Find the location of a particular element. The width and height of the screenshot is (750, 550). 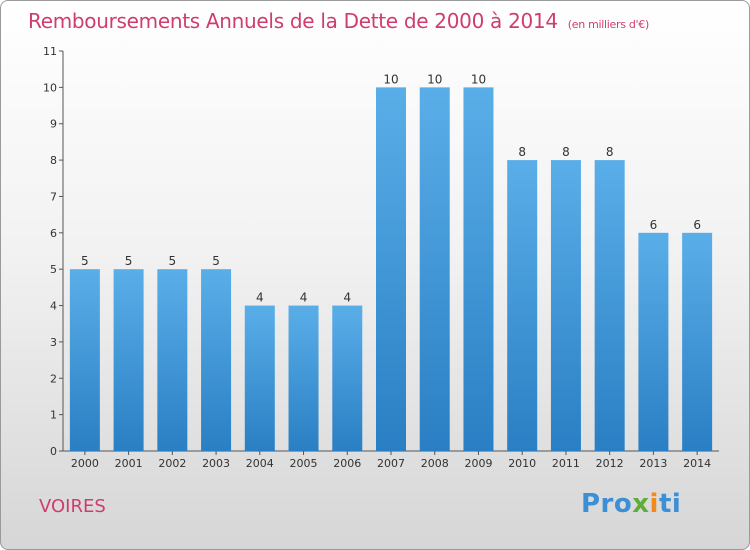

x-tick-label: 2014 is located at coordinates (697, 463).